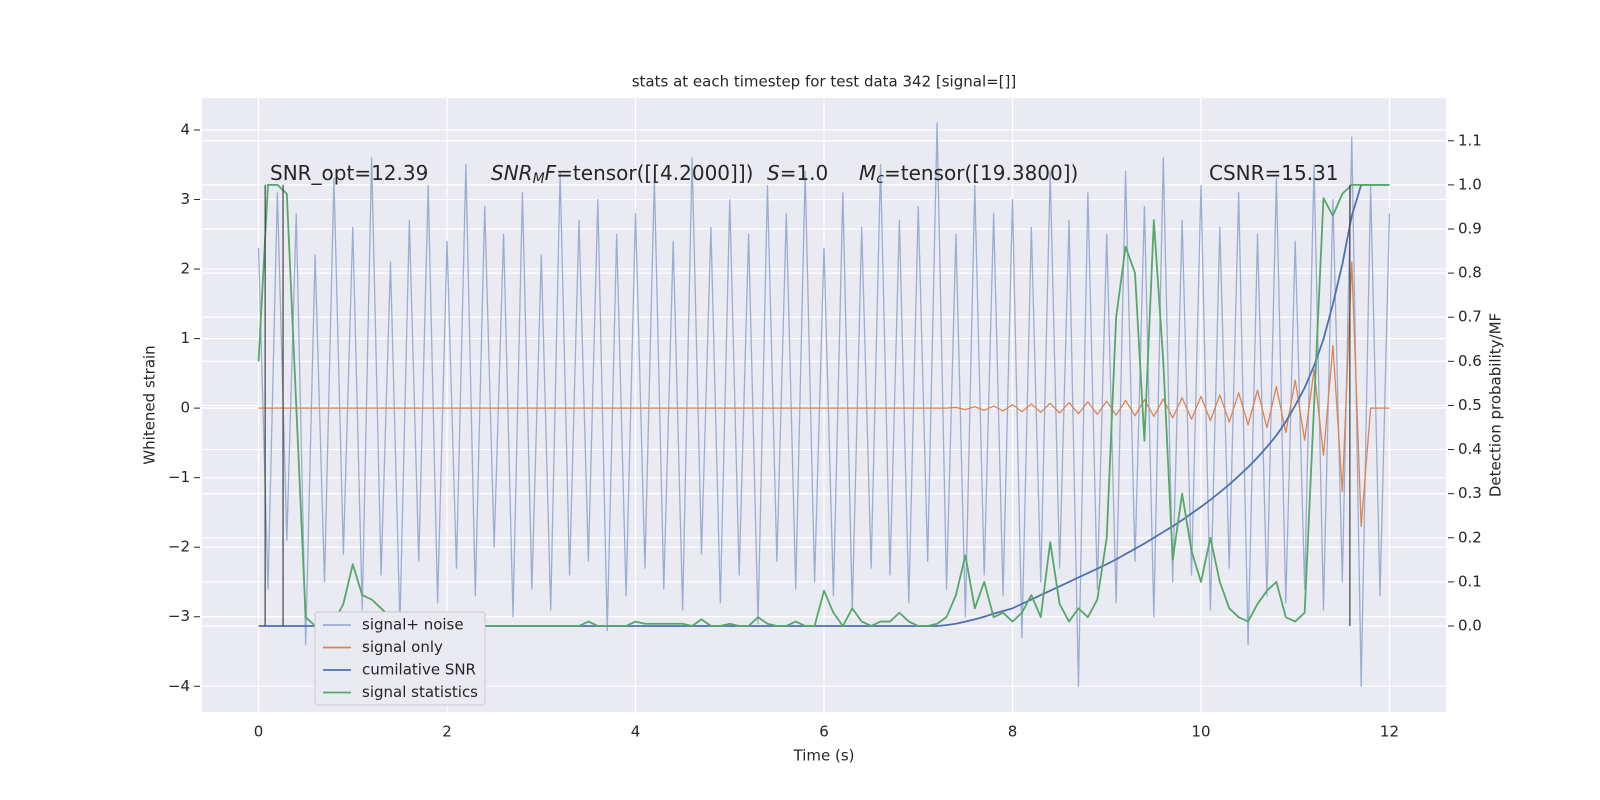 The image size is (1600, 800). Describe the element at coordinates (824, 756) in the screenshot. I see `x-axis-label: Time (s)` at that location.